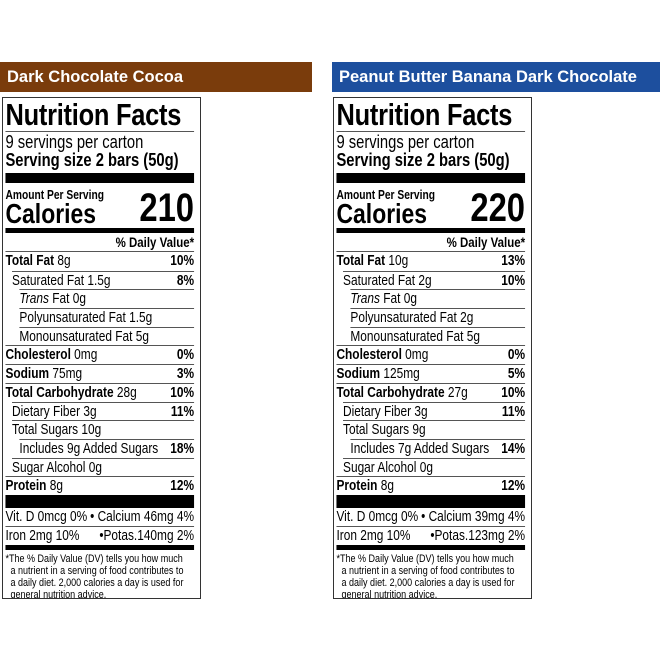  Describe the element at coordinates (380, 467) in the screenshot. I see `nutrient-name: Sugar Alcohol` at that location.